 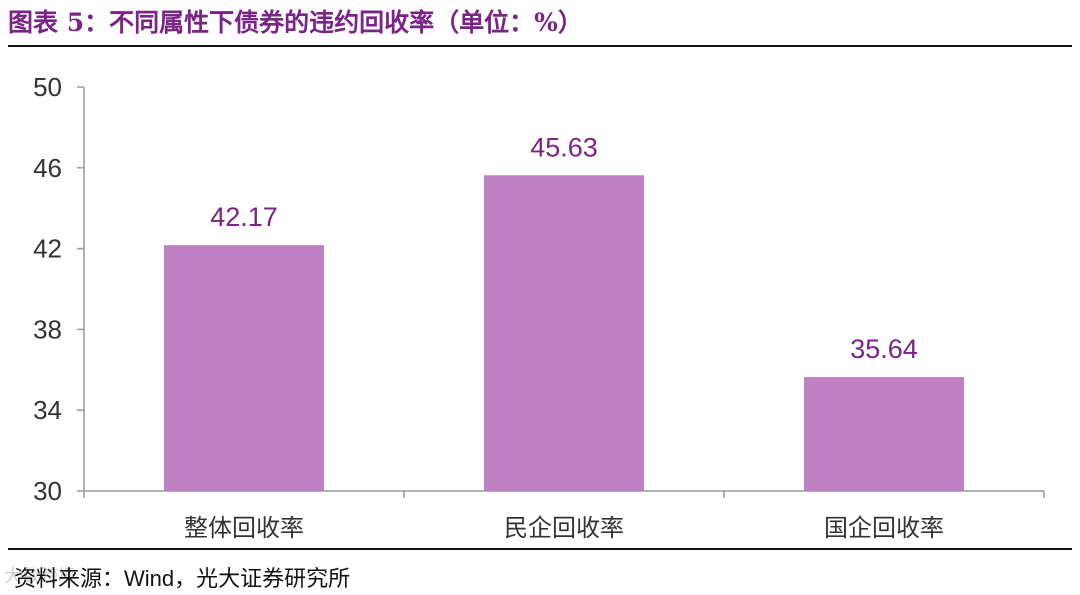 I want to click on category-label: 国企回收率, so click(x=884, y=528).